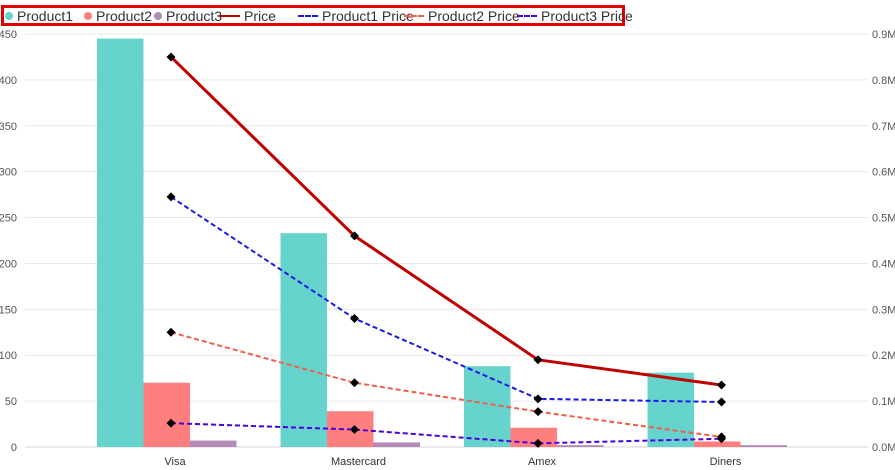 The image size is (895, 470). I want to click on y-left-tick-label: 200, so click(8, 264).